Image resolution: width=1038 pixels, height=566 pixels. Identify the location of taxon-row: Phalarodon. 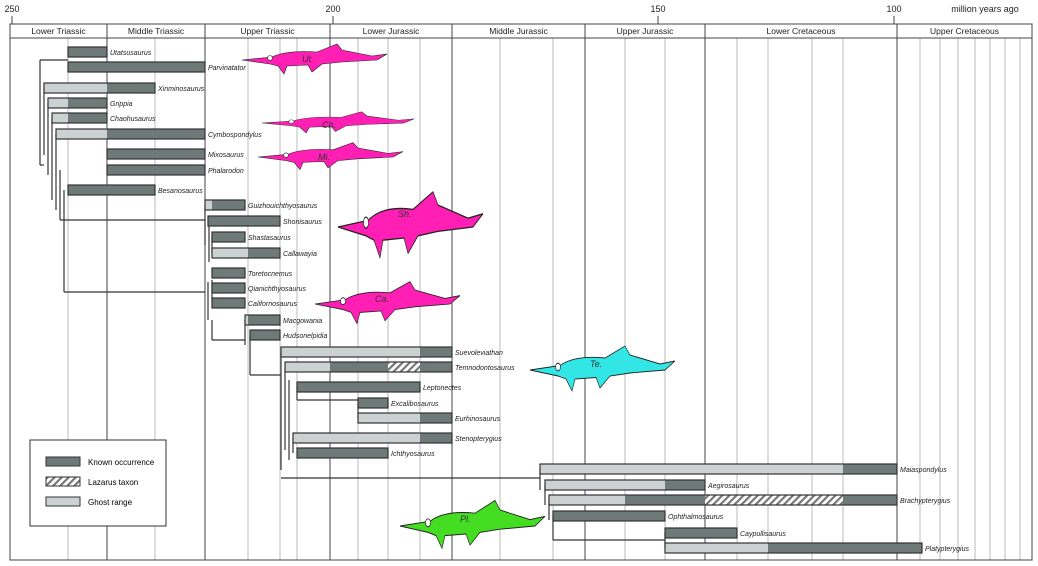
(175, 170).